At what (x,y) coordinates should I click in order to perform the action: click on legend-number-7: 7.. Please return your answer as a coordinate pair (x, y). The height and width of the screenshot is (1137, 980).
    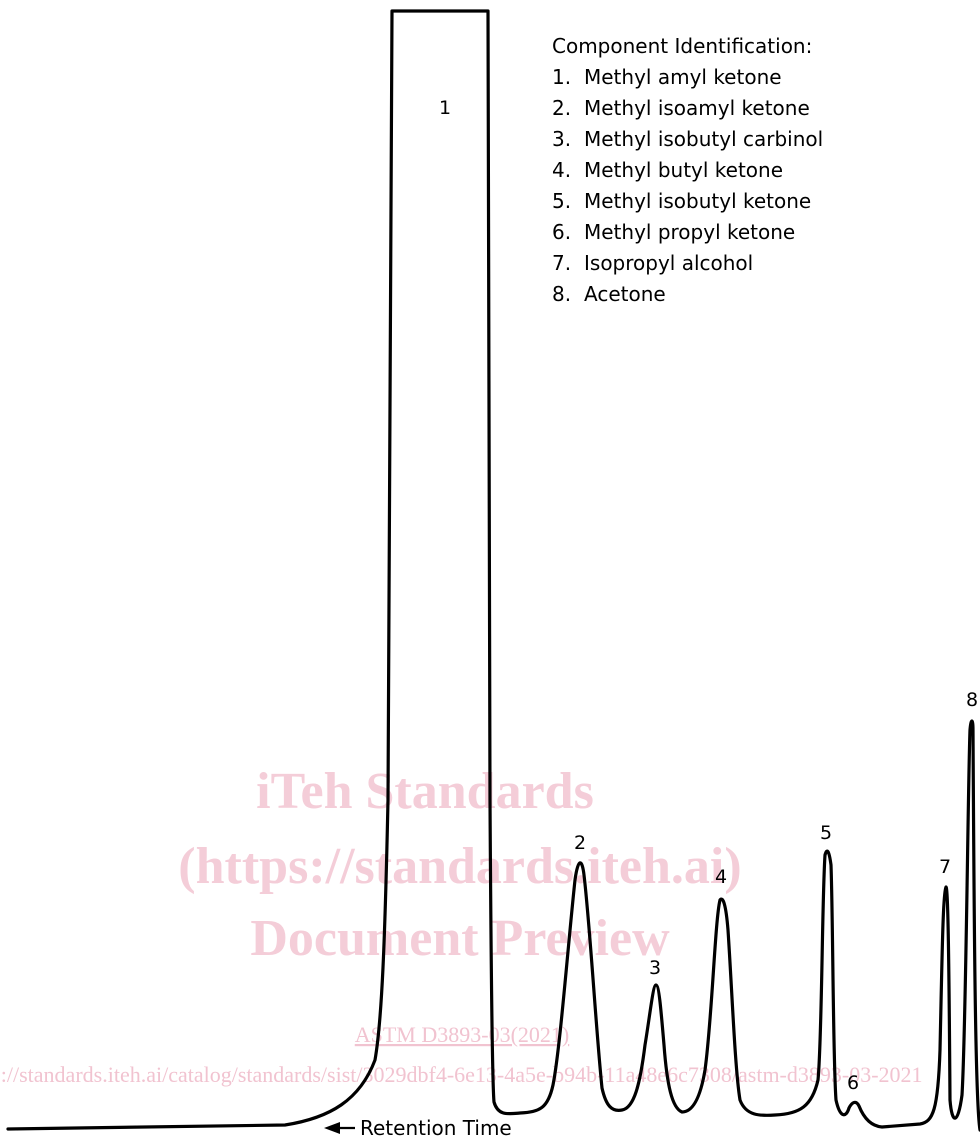
    Looking at the image, I should click on (561, 263).